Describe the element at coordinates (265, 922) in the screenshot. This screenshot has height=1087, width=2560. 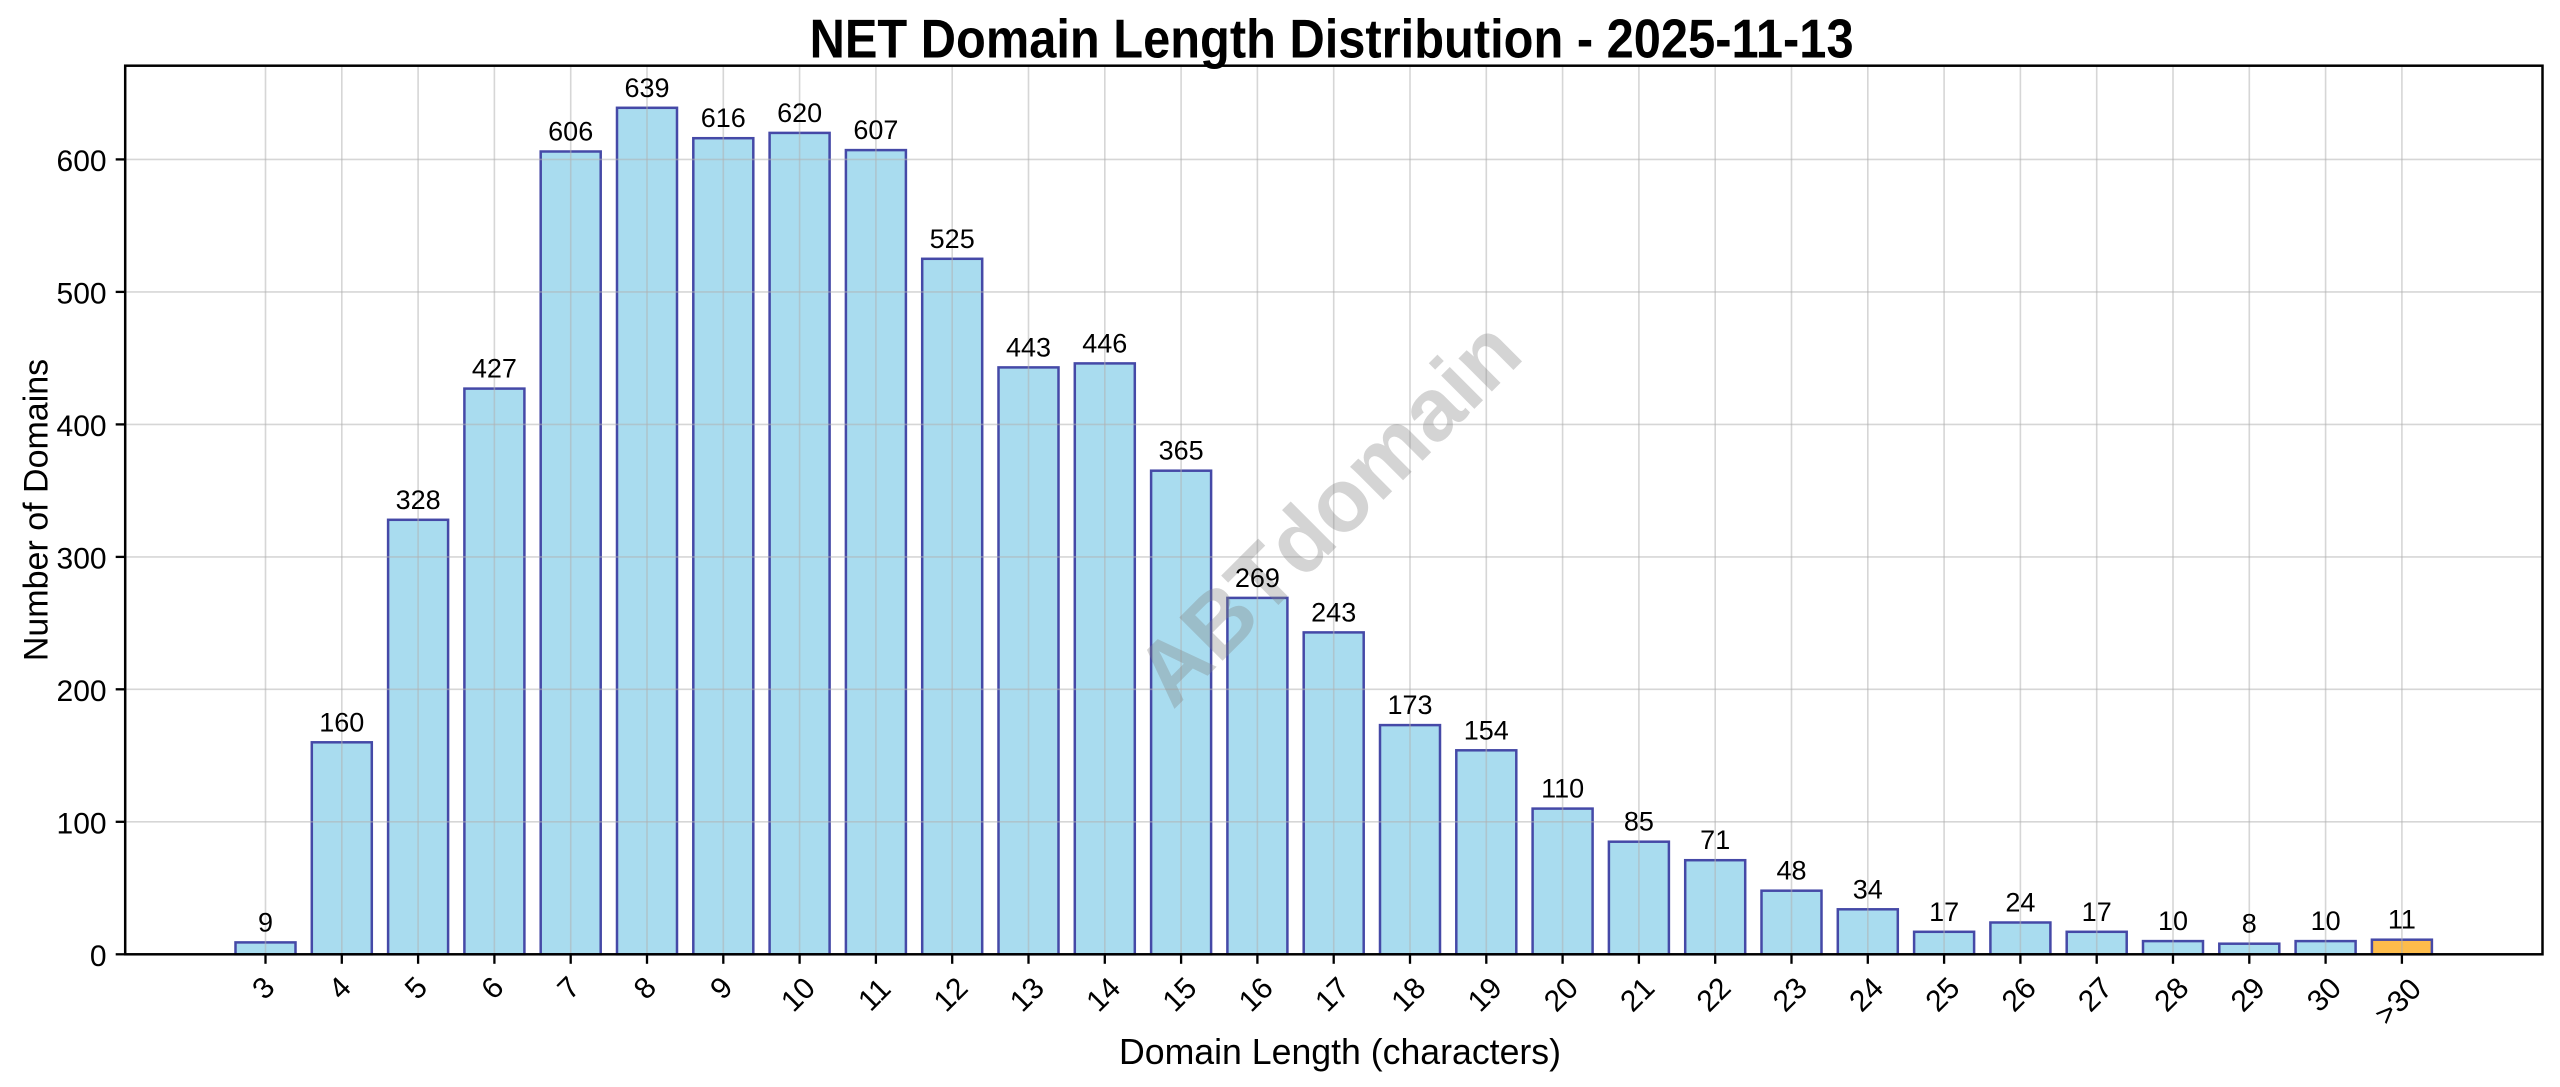
I see `svg-text: 9` at that location.